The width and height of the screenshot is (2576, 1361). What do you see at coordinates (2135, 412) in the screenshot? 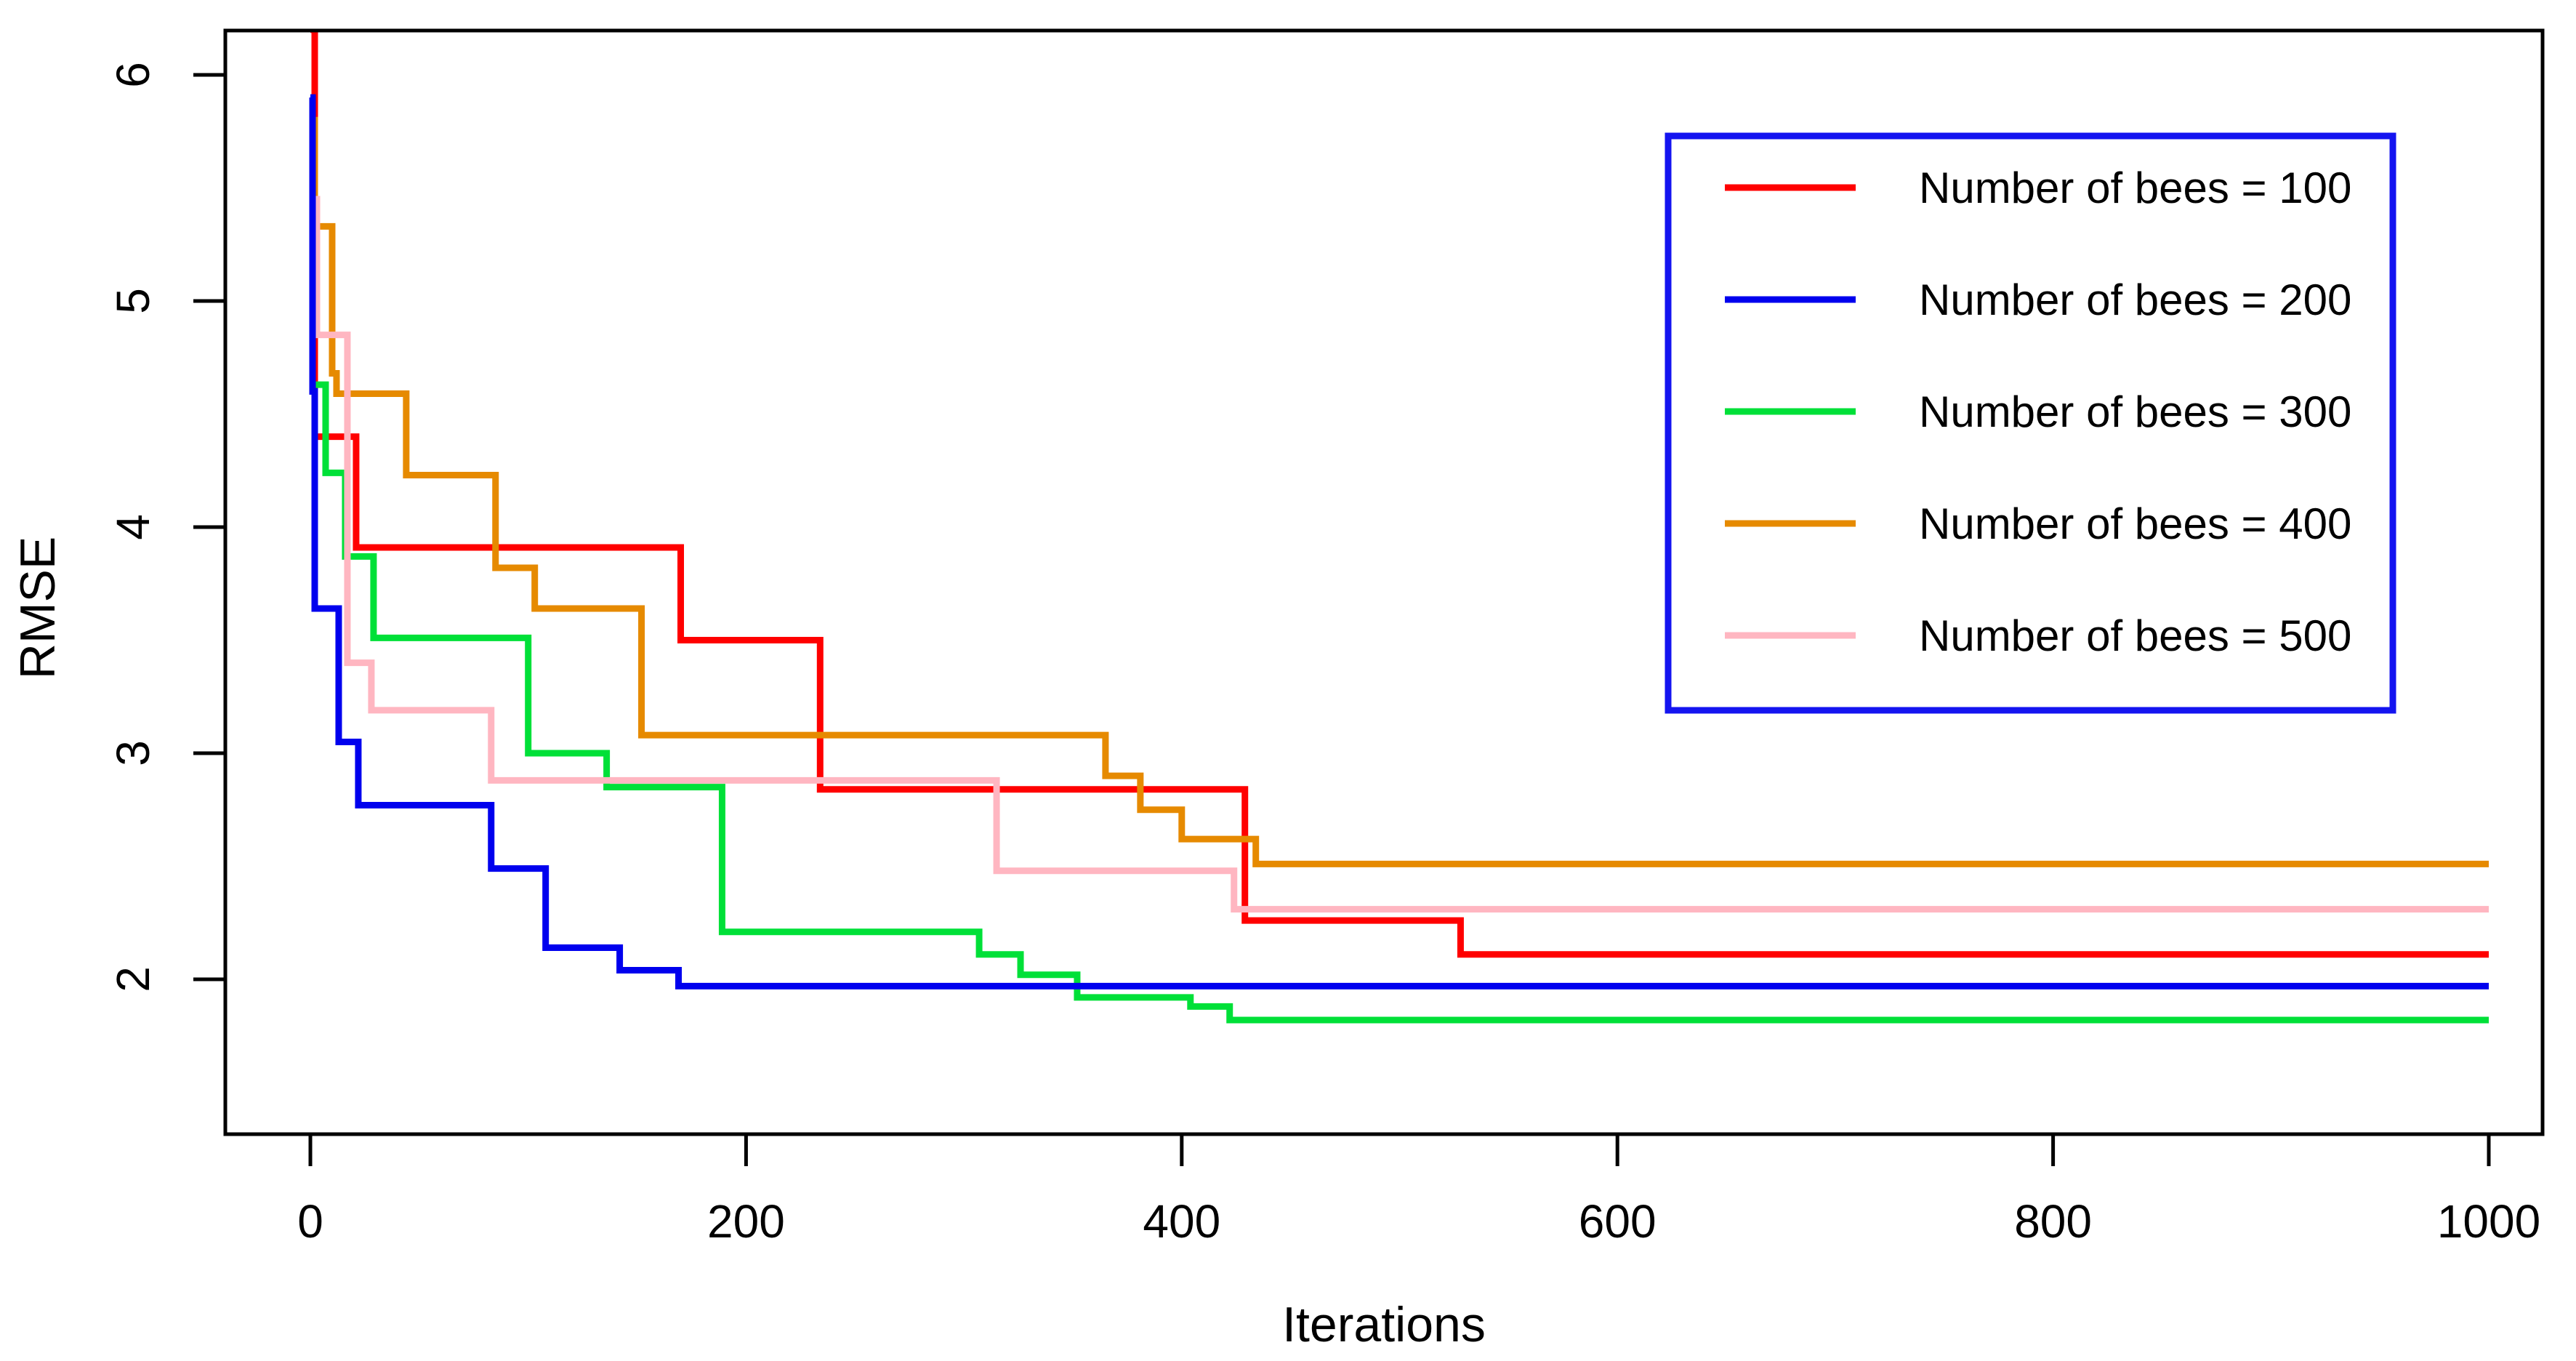
I see `legend-label-2: Number of bees = 300` at bounding box center [2135, 412].